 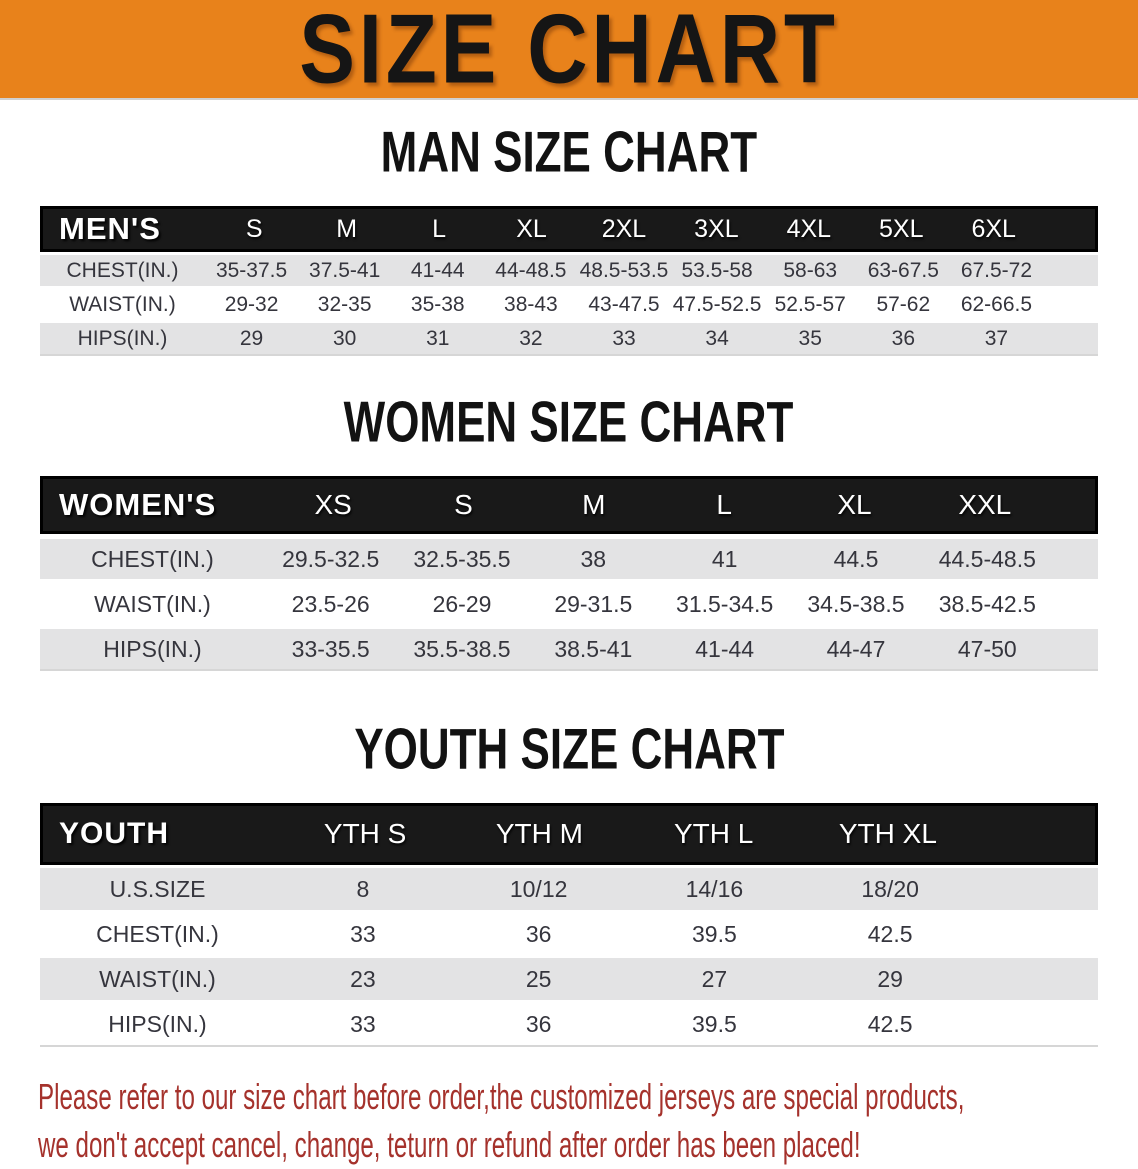 I want to click on men-section-heading: MAN SIZE CHART, so click(x=569, y=155).